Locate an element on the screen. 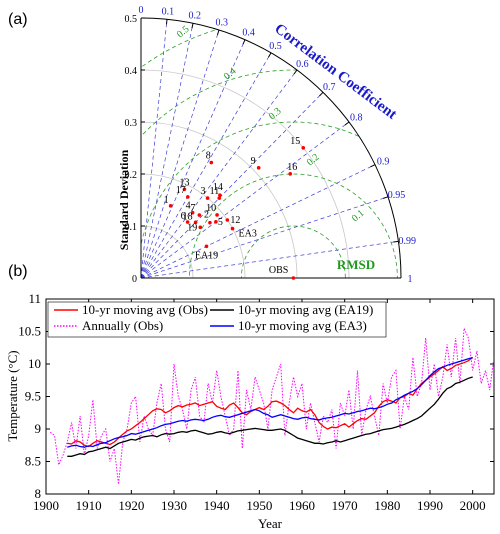  corr-tick-label-10: 0.95 is located at coordinates (397, 195).